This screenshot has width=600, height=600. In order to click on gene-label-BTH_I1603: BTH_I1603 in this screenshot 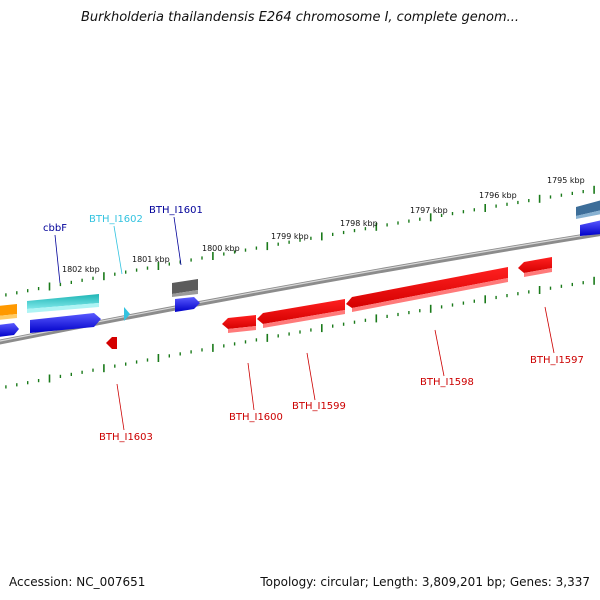, I will do `click(126, 437)`.